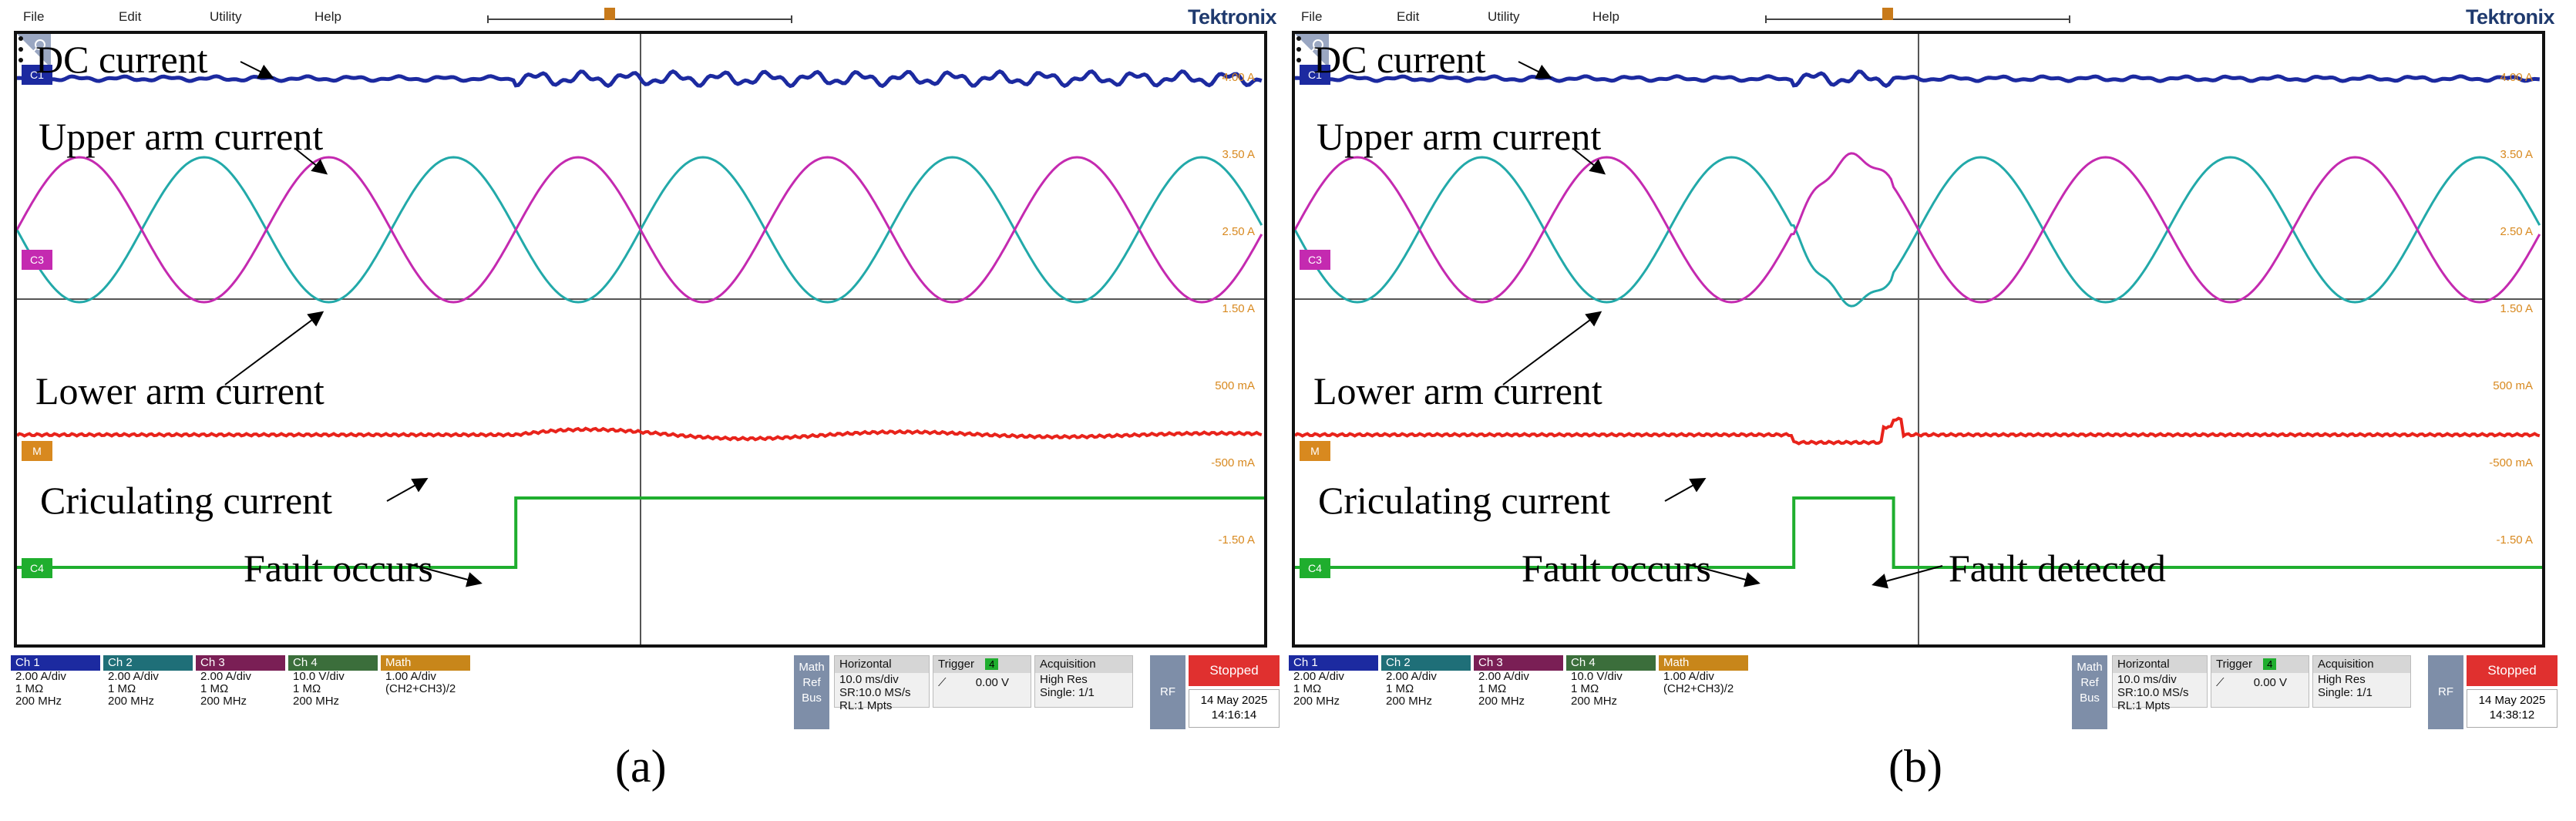 This screenshot has width=2576, height=821. Describe the element at coordinates (2234, 665) in the screenshot. I see `trigger-title: Trigger` at that location.